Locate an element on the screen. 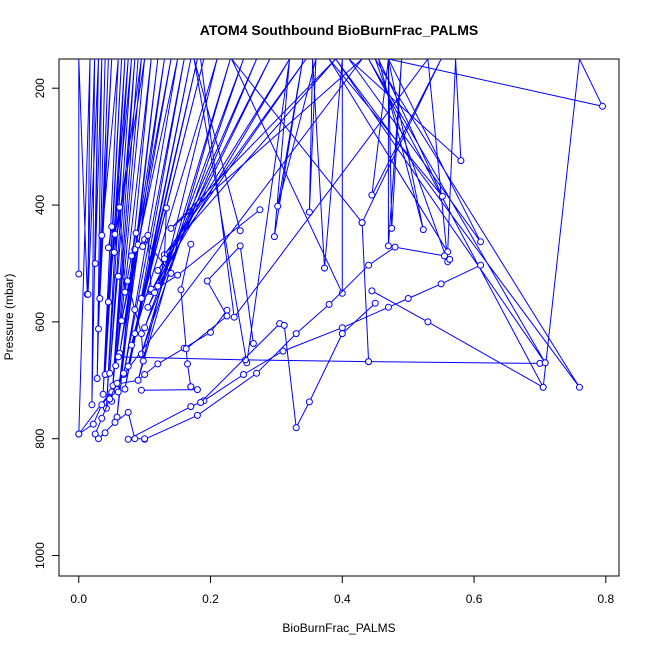  x-axis: 0.0 0.2 0.4 0.6 0.8 is located at coordinates (342, 590).